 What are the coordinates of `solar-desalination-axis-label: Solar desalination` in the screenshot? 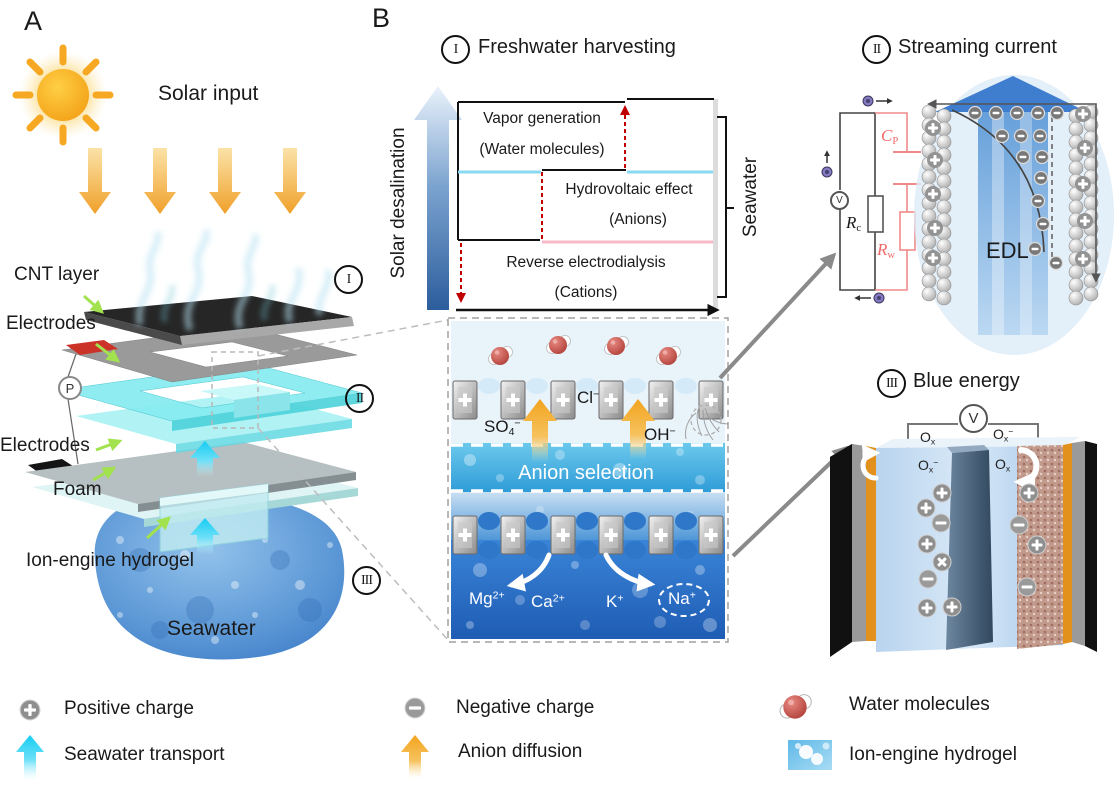 It's located at (399, 203).